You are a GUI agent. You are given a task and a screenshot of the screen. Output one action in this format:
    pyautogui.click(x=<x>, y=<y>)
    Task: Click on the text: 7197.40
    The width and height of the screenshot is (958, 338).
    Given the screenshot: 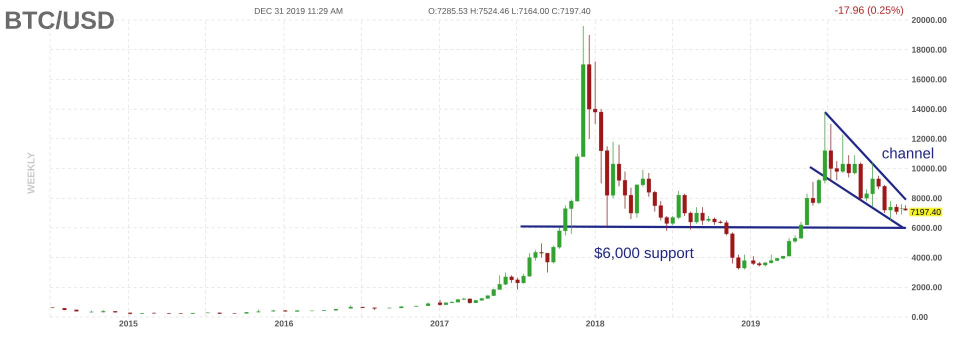 What is the action you would take?
    pyautogui.click(x=925, y=212)
    